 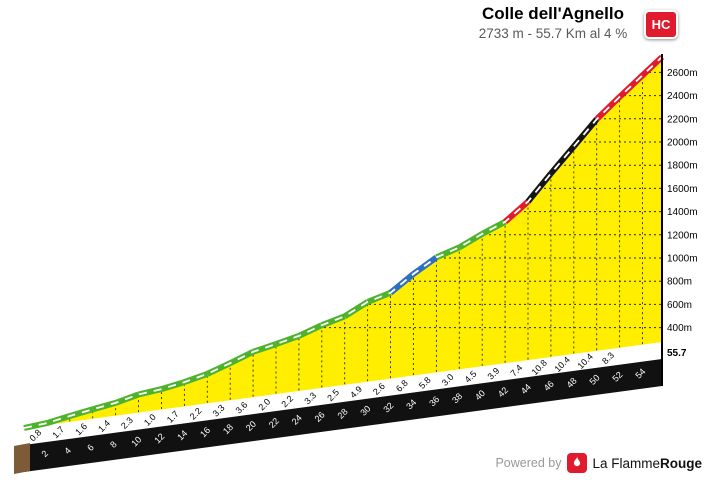 I want to click on svg-text: 50, so click(x=595, y=380).